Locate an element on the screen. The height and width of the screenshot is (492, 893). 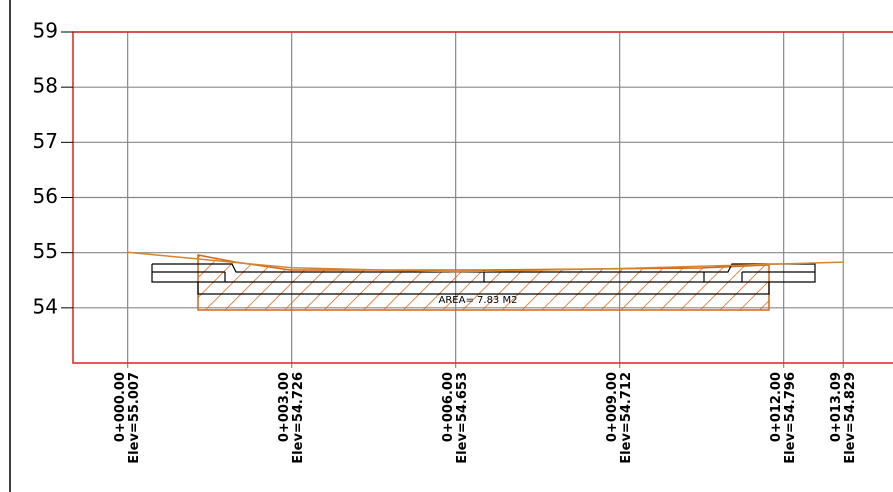
x-tick-label: 0+013.09 is located at coordinates (836, 407).